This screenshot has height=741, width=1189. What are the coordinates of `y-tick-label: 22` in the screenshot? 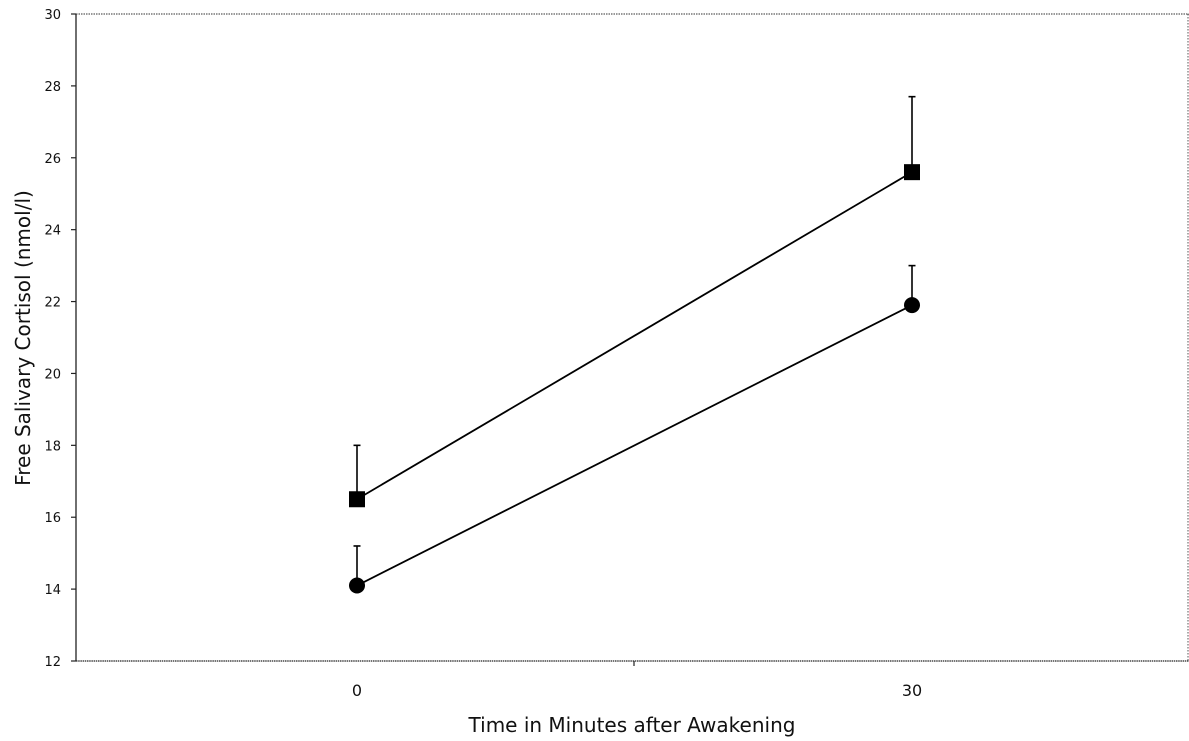 It's located at (52, 303).